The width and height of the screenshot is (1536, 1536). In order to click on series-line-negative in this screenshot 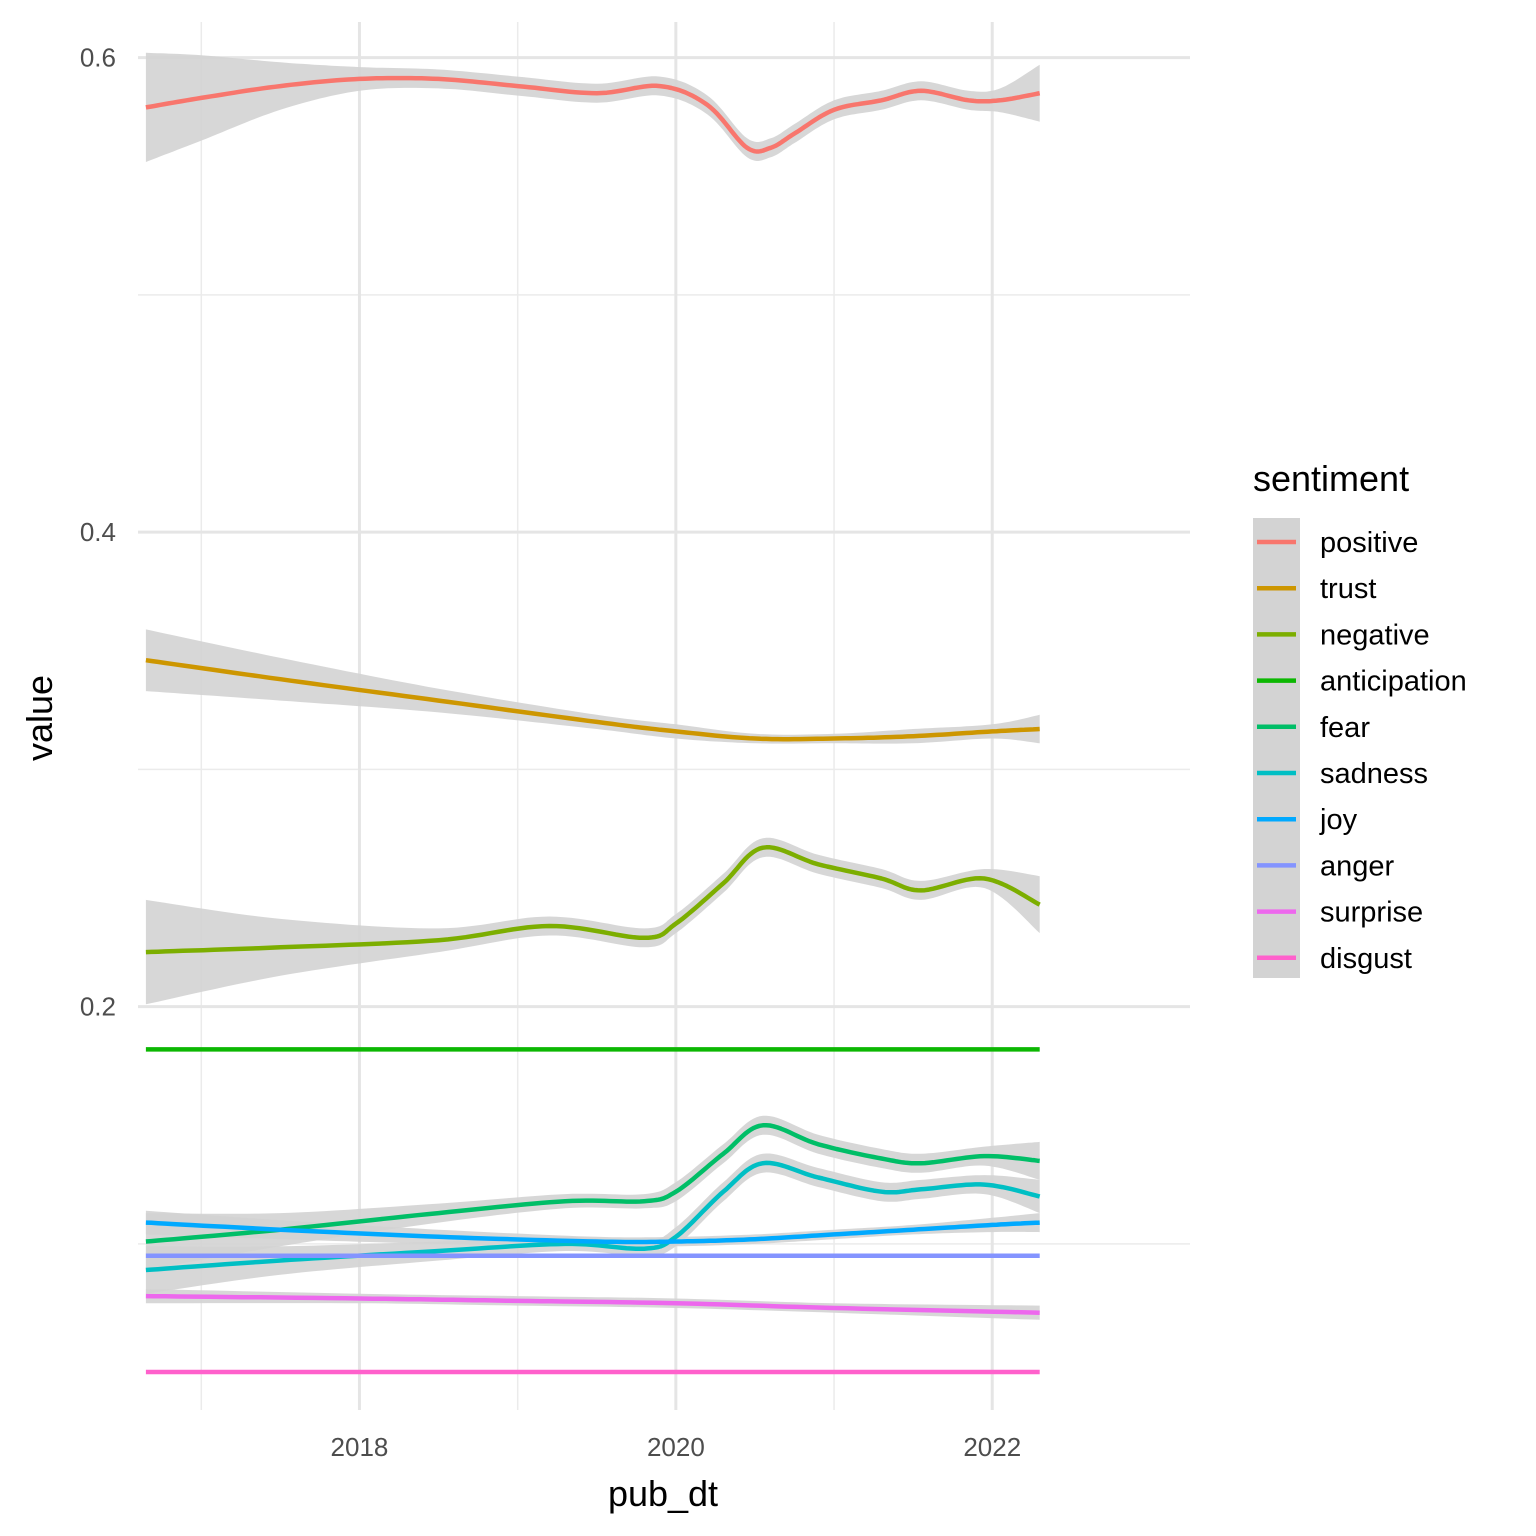, I will do `click(593, 900)`.